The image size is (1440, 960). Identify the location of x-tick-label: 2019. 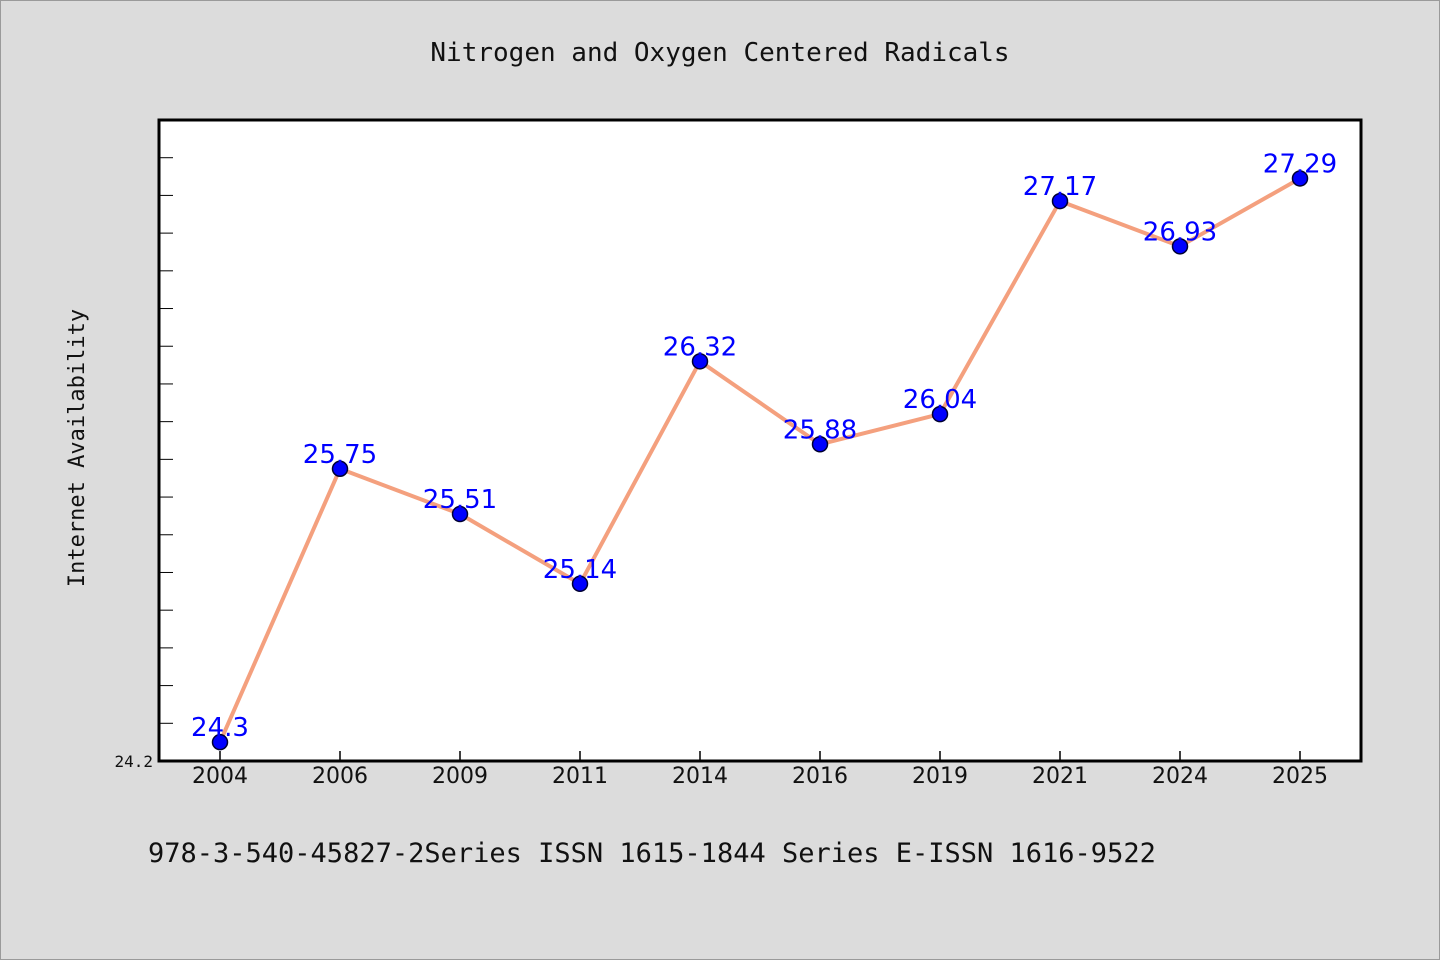
(940, 776).